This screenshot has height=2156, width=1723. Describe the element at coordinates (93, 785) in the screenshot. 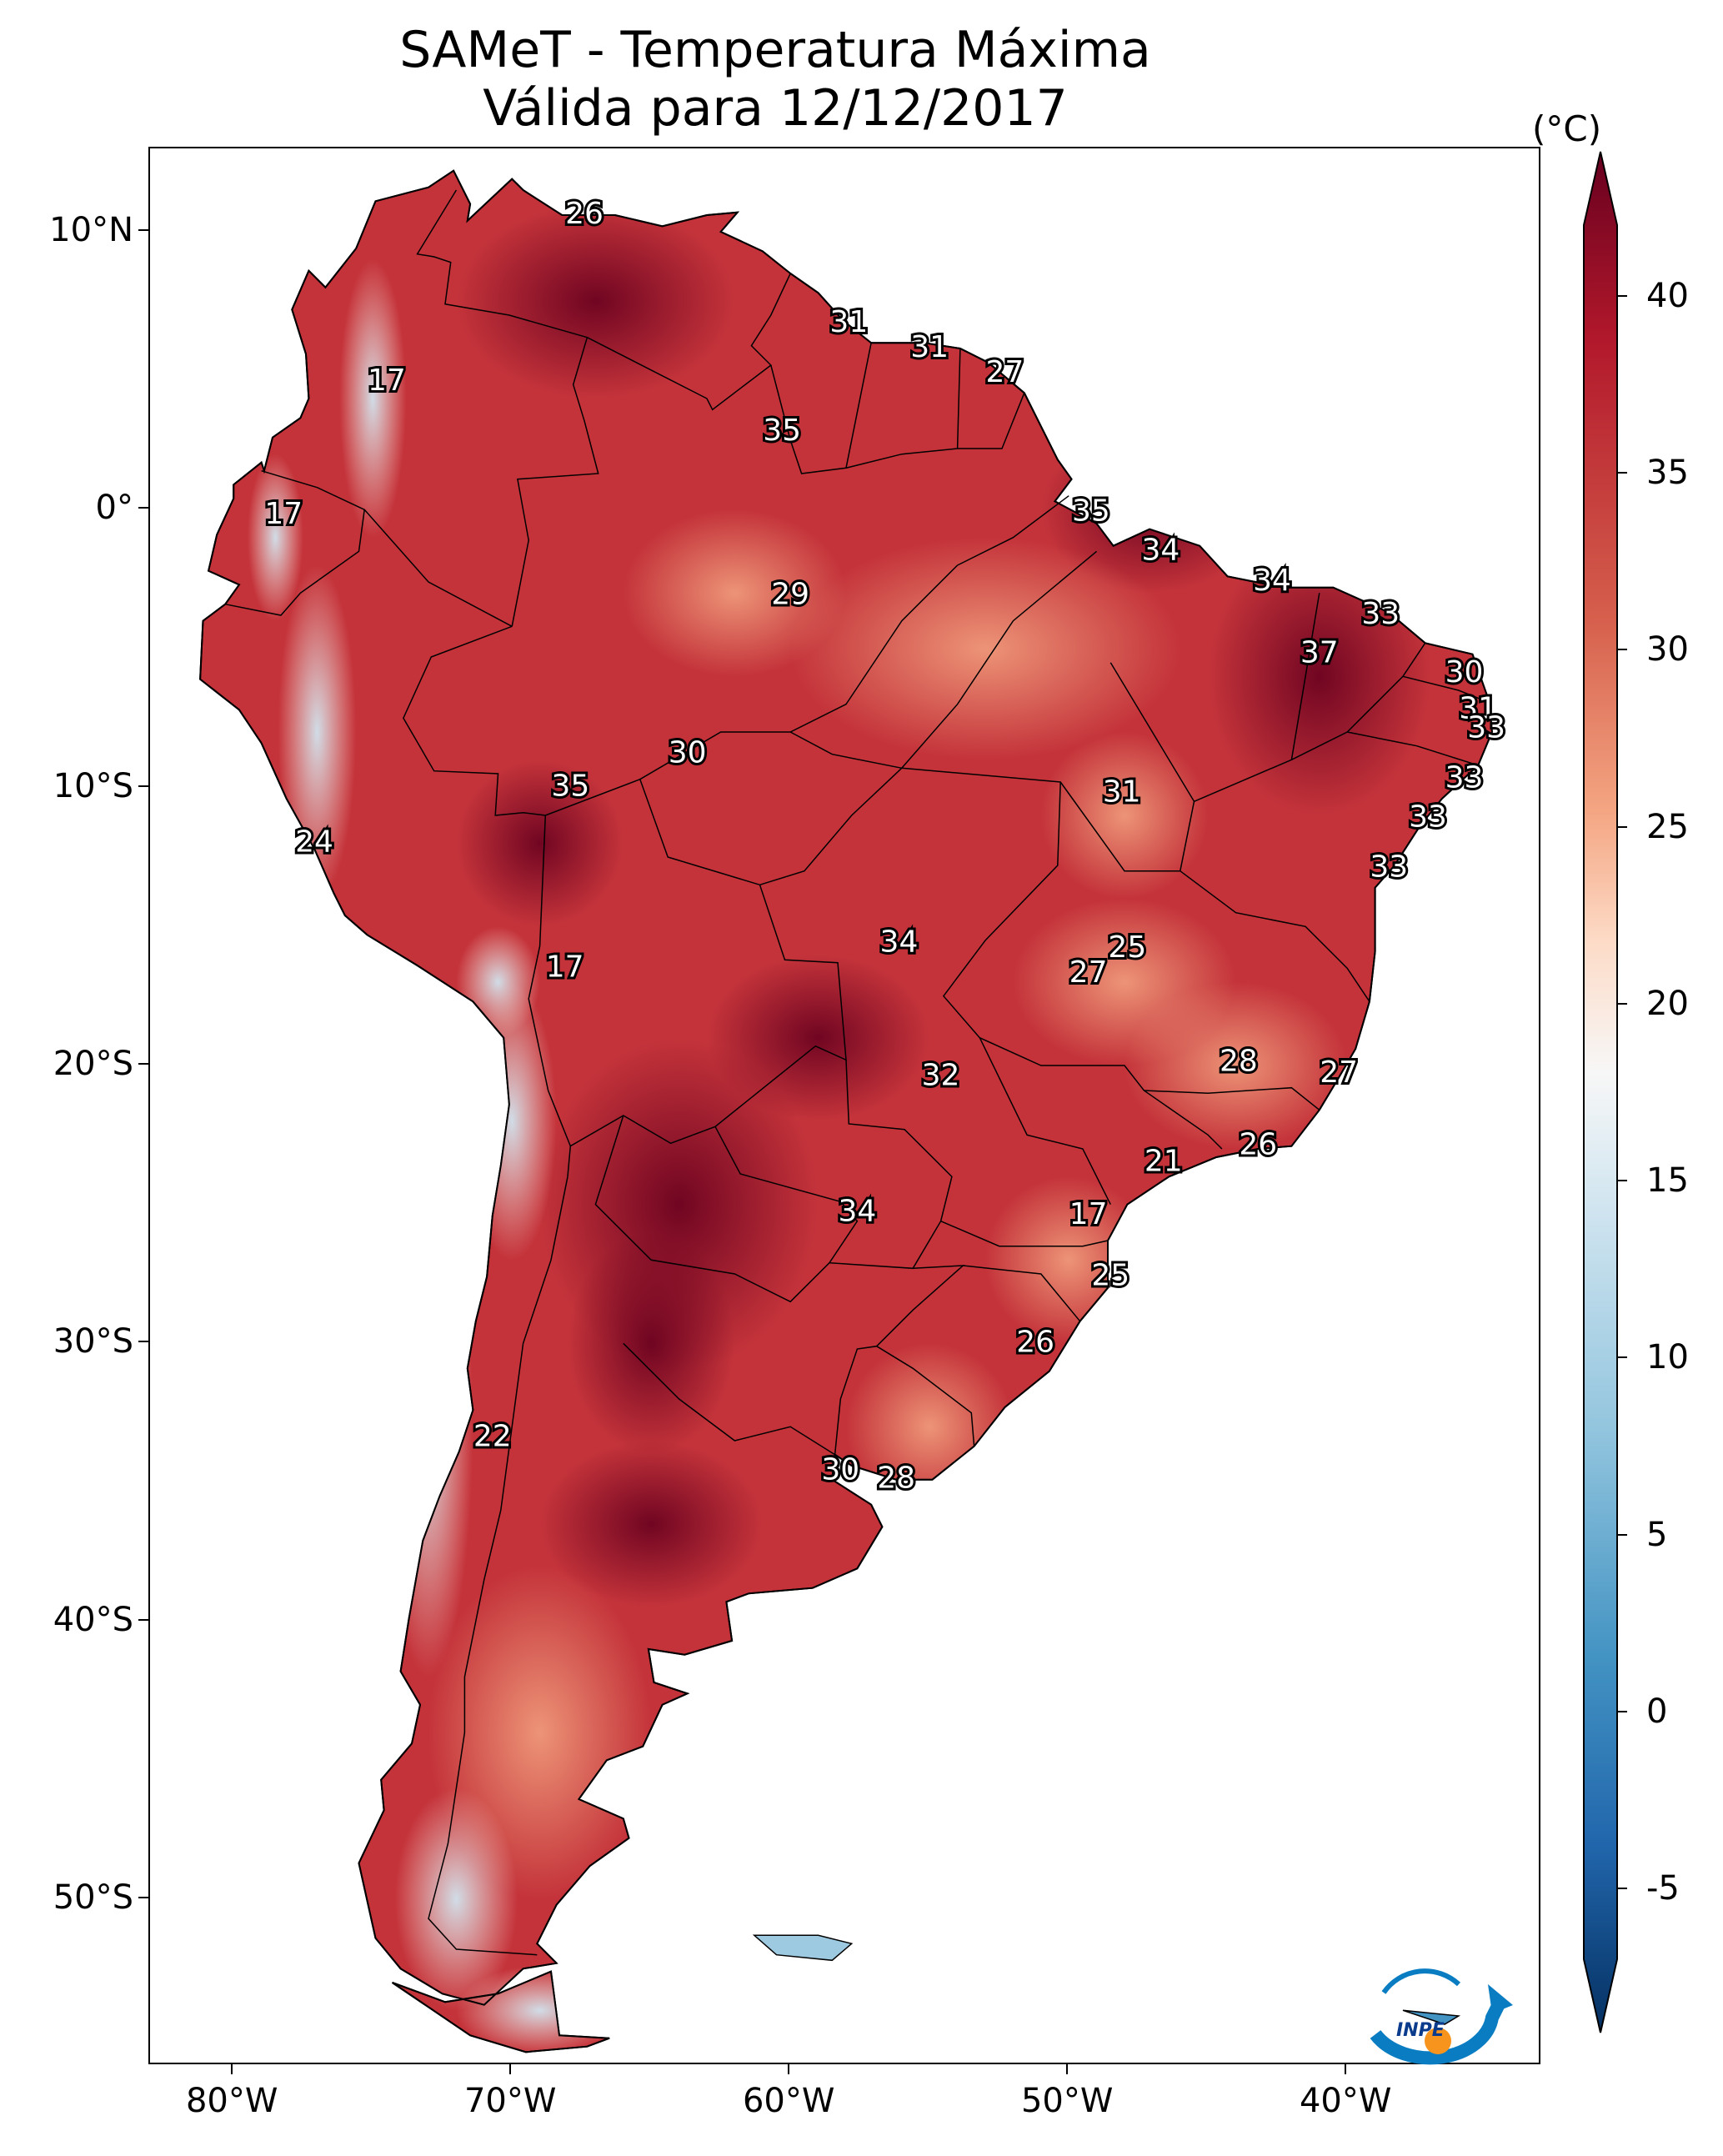

I see `y-tick-label: 10°S` at that location.